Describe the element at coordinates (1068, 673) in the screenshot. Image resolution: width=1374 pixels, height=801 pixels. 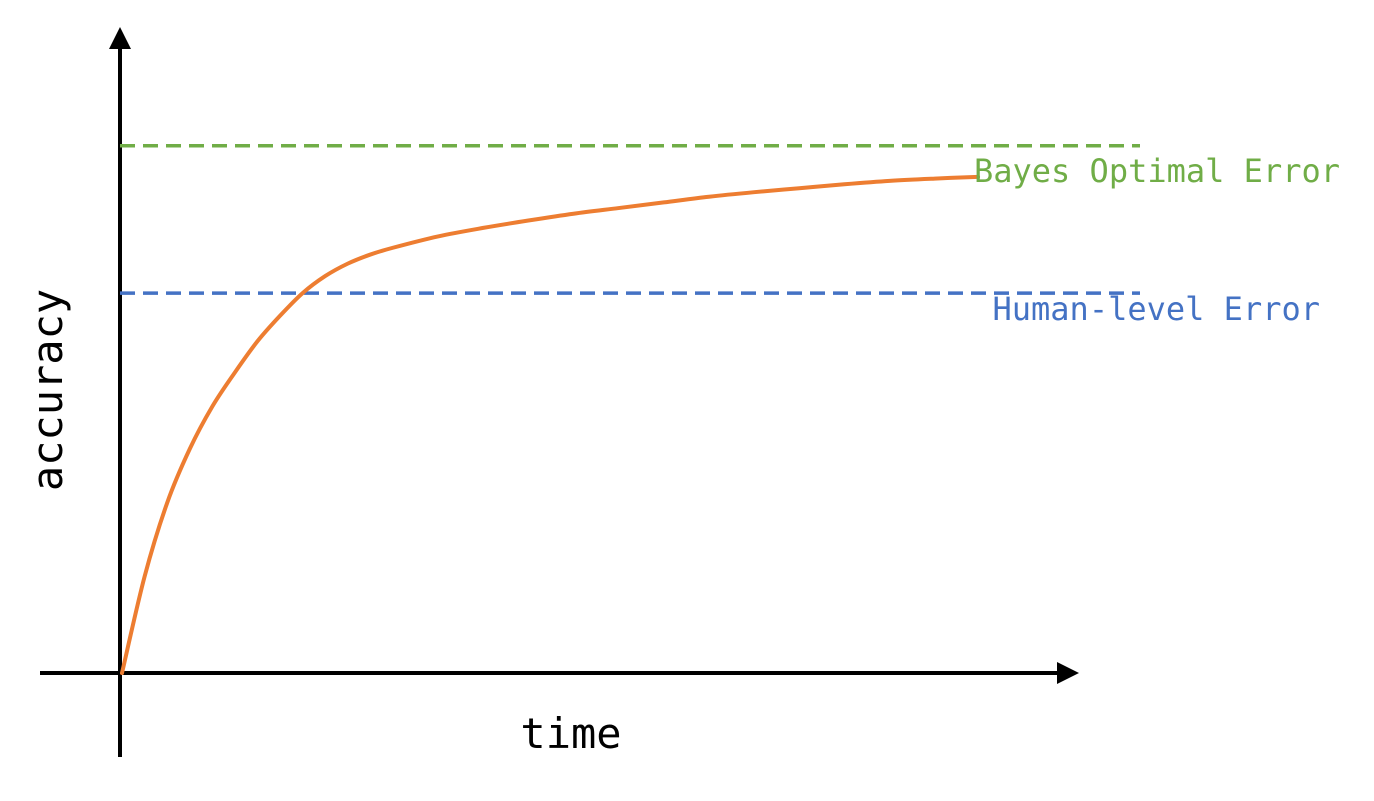
I see `x-axis-arrow-icon` at that location.